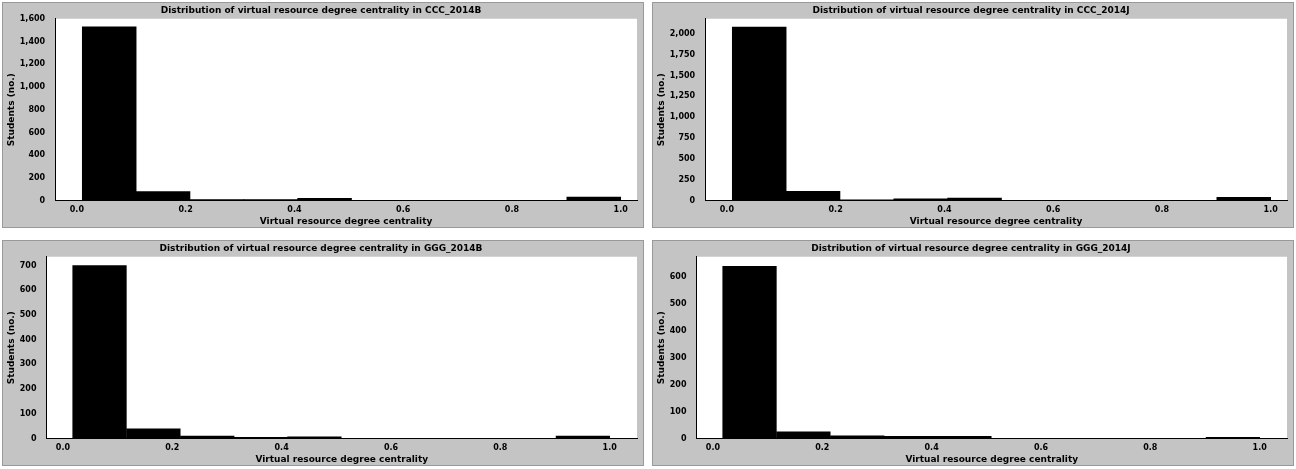 This screenshot has width=1296, height=469. I want to click on y-tick-label: 1,600, so click(32, 18).